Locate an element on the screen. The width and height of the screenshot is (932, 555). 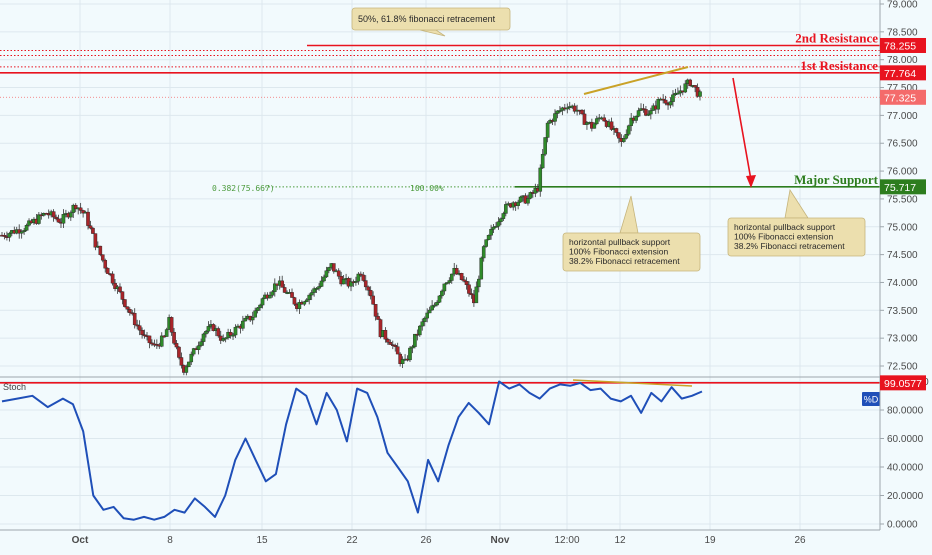
major-support-tag-background is located at coordinates (903, 187).